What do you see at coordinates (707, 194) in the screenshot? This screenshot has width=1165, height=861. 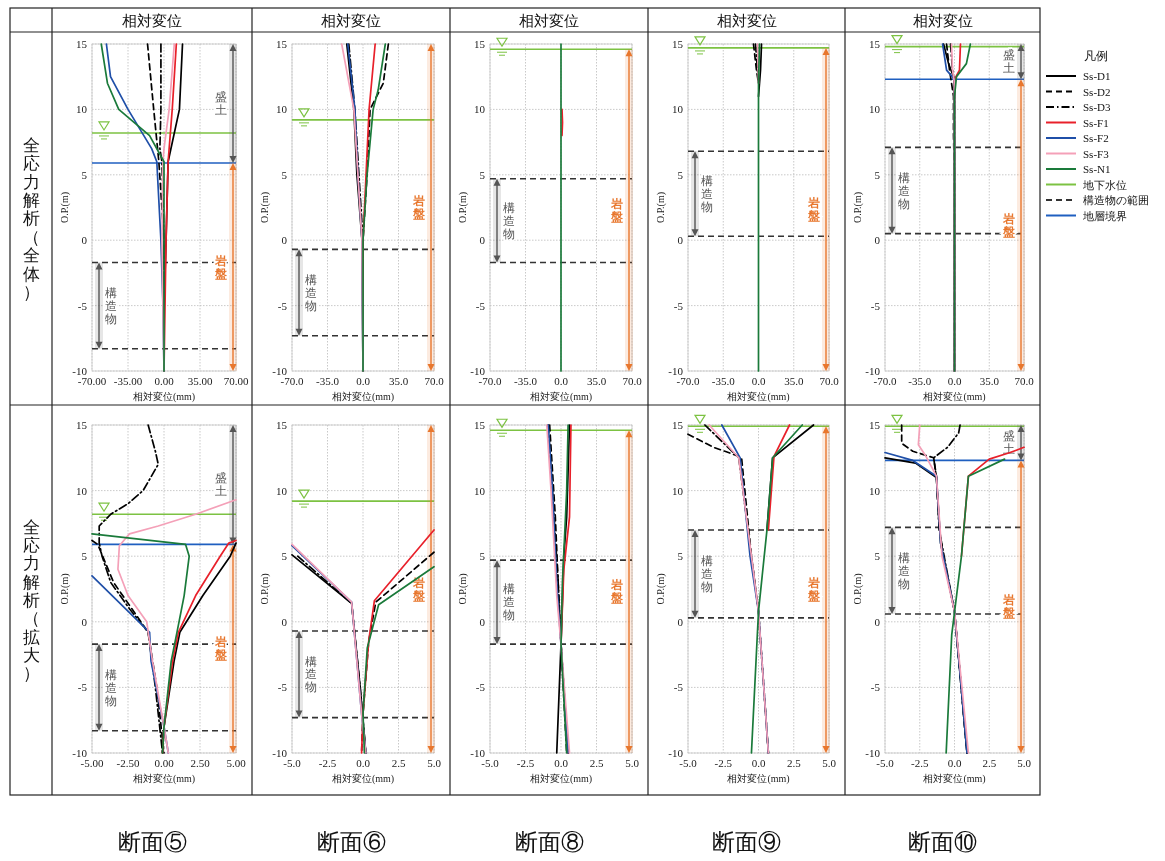 I see `band-label: 構造物` at bounding box center [707, 194].